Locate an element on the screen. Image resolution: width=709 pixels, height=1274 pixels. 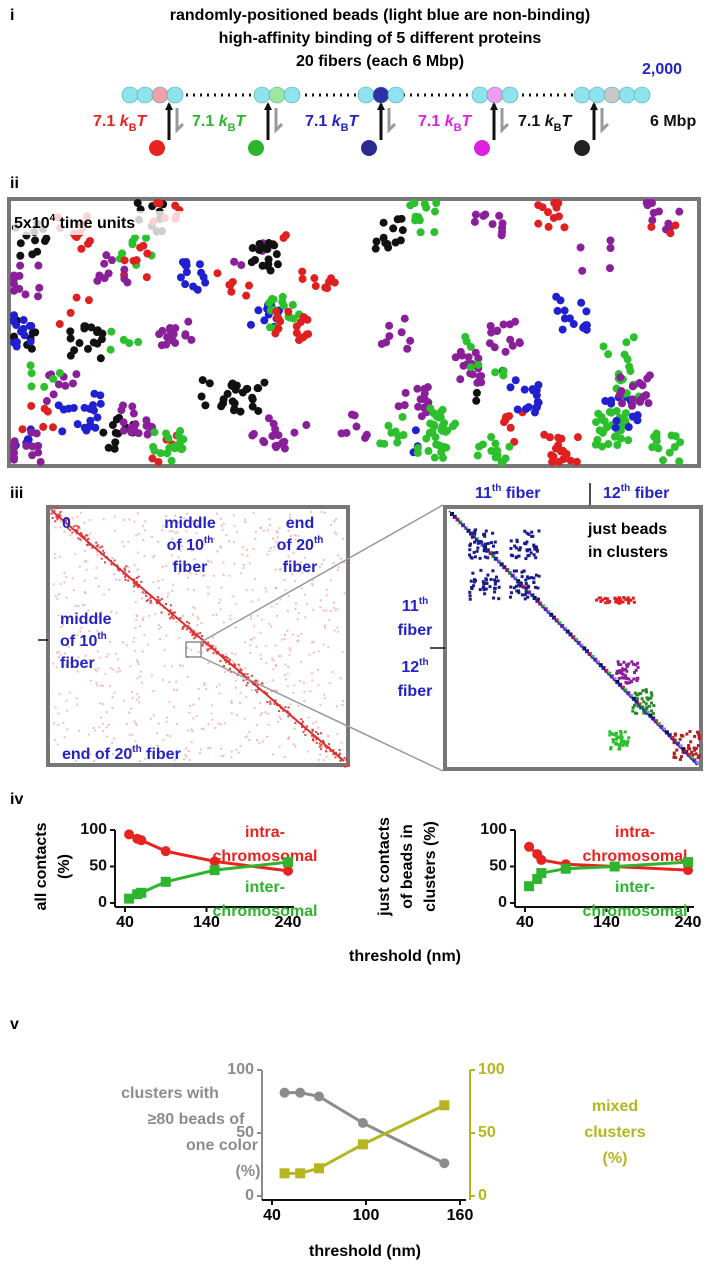
superscript: th is located at coordinates (101, 636).